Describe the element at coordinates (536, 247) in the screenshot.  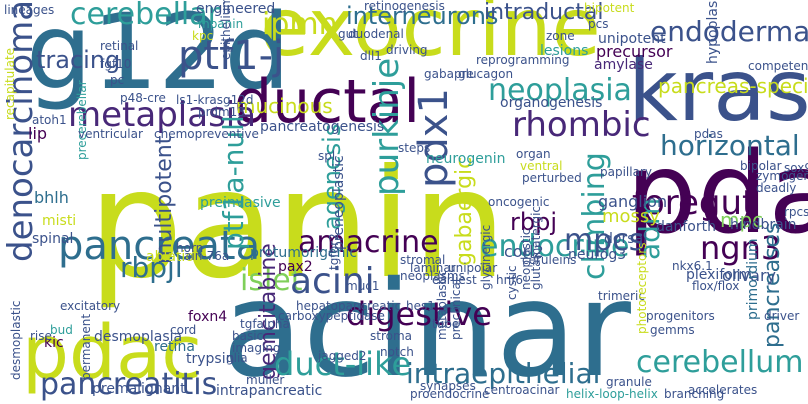
I see `word-glutamatergic: glutamatergic` at that location.